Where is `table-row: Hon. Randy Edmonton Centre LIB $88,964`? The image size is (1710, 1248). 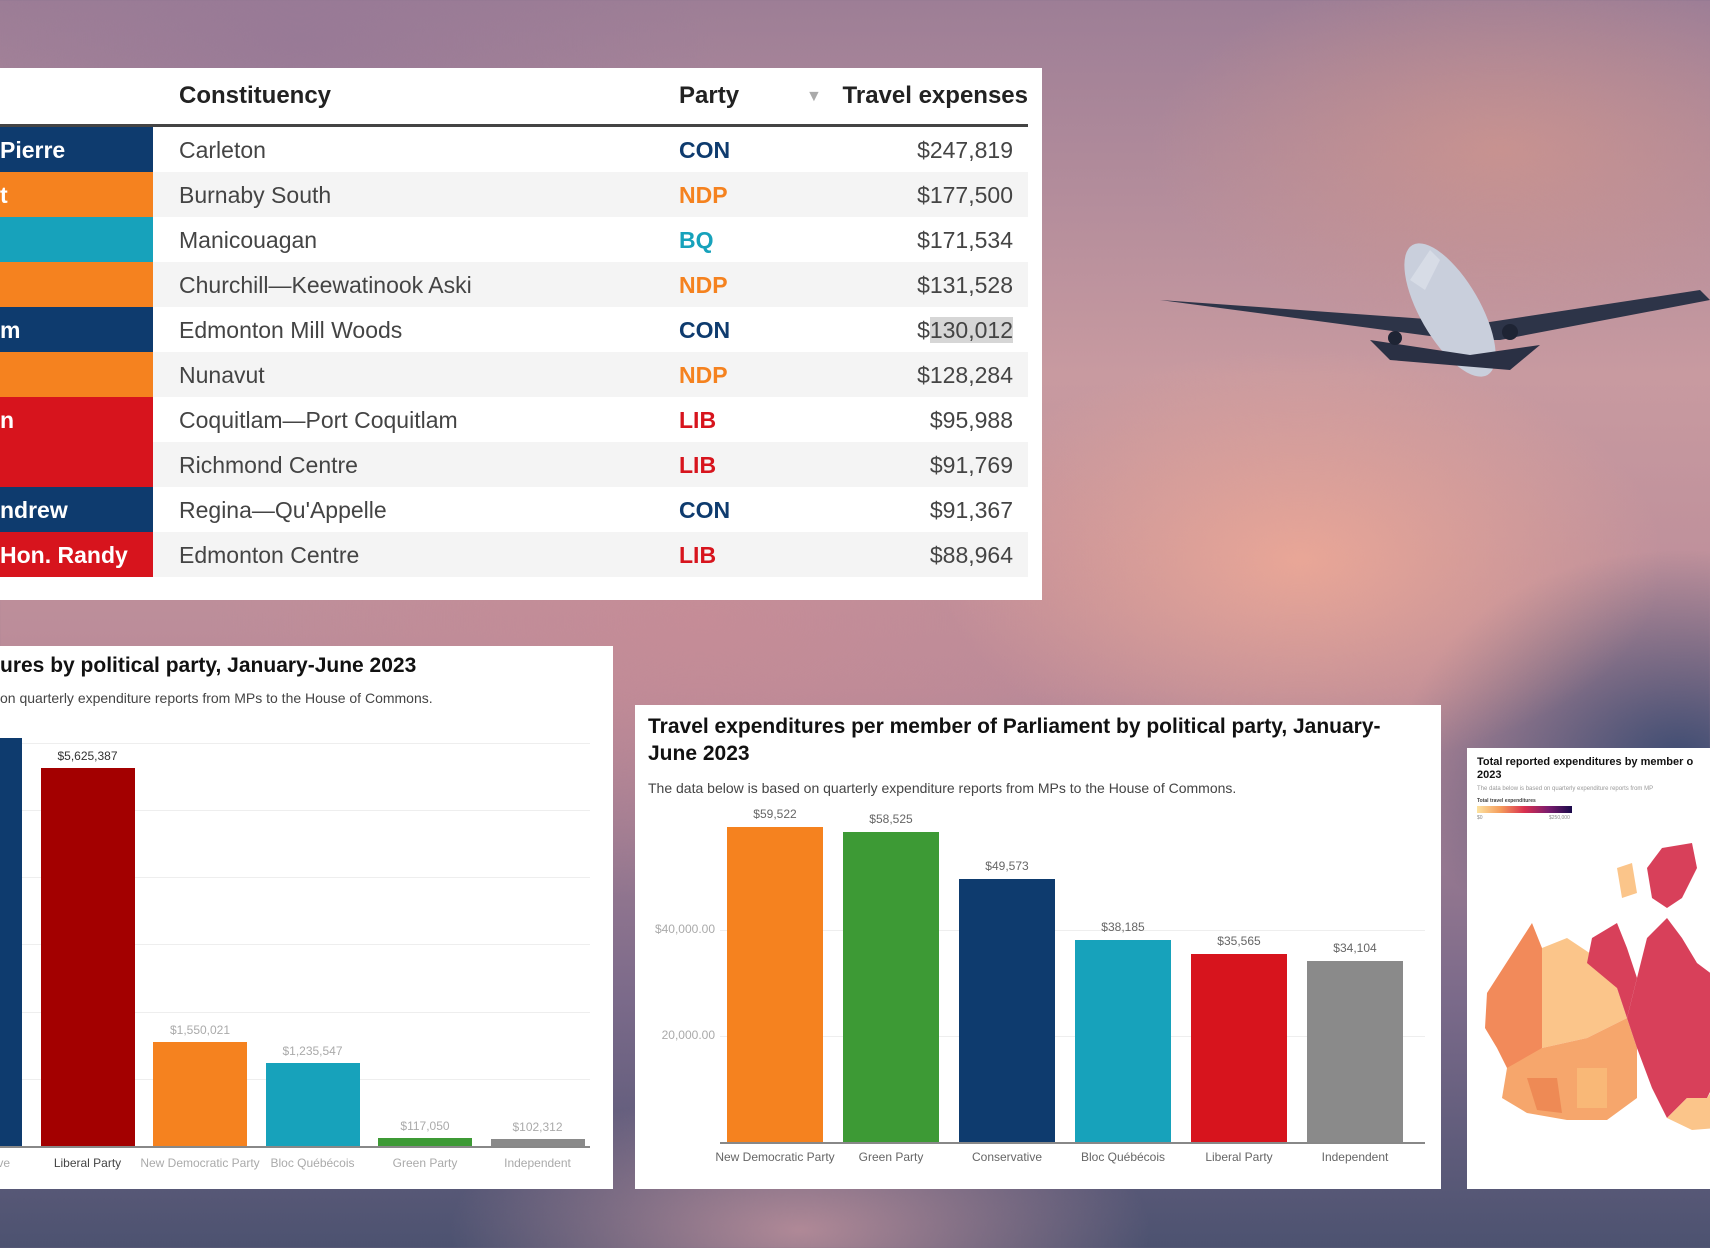 table-row: Hon. Randy Edmonton Centre LIB $88,964 is located at coordinates (514, 554).